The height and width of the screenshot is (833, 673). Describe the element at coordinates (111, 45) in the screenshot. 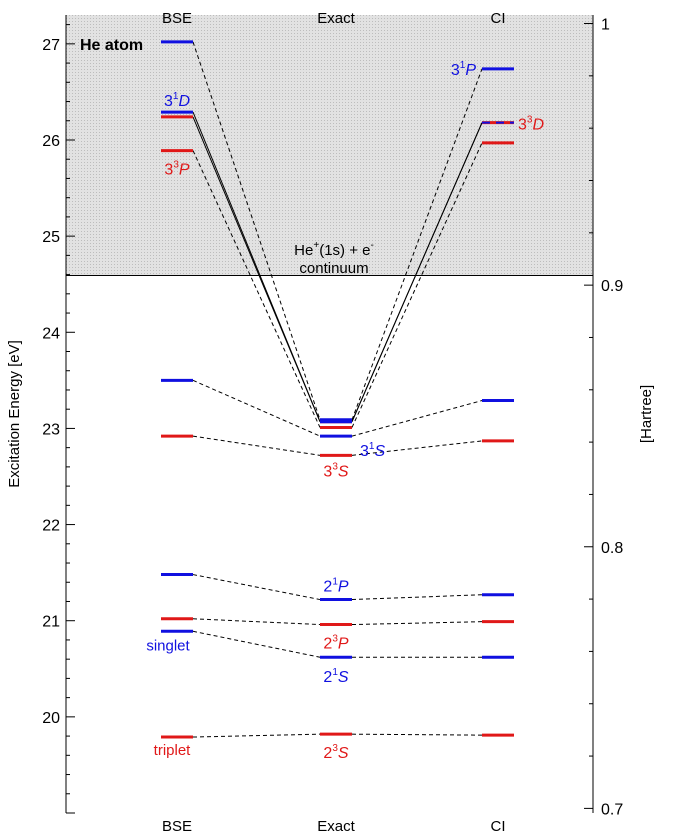

I see `chart-title: He atom` at that location.